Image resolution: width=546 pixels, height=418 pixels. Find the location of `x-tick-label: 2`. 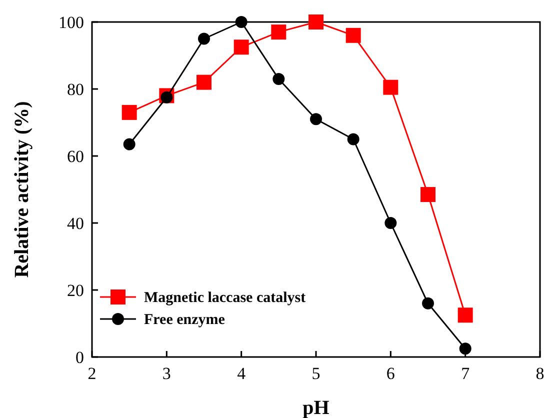

x-tick-label: 2 is located at coordinates (92, 373).